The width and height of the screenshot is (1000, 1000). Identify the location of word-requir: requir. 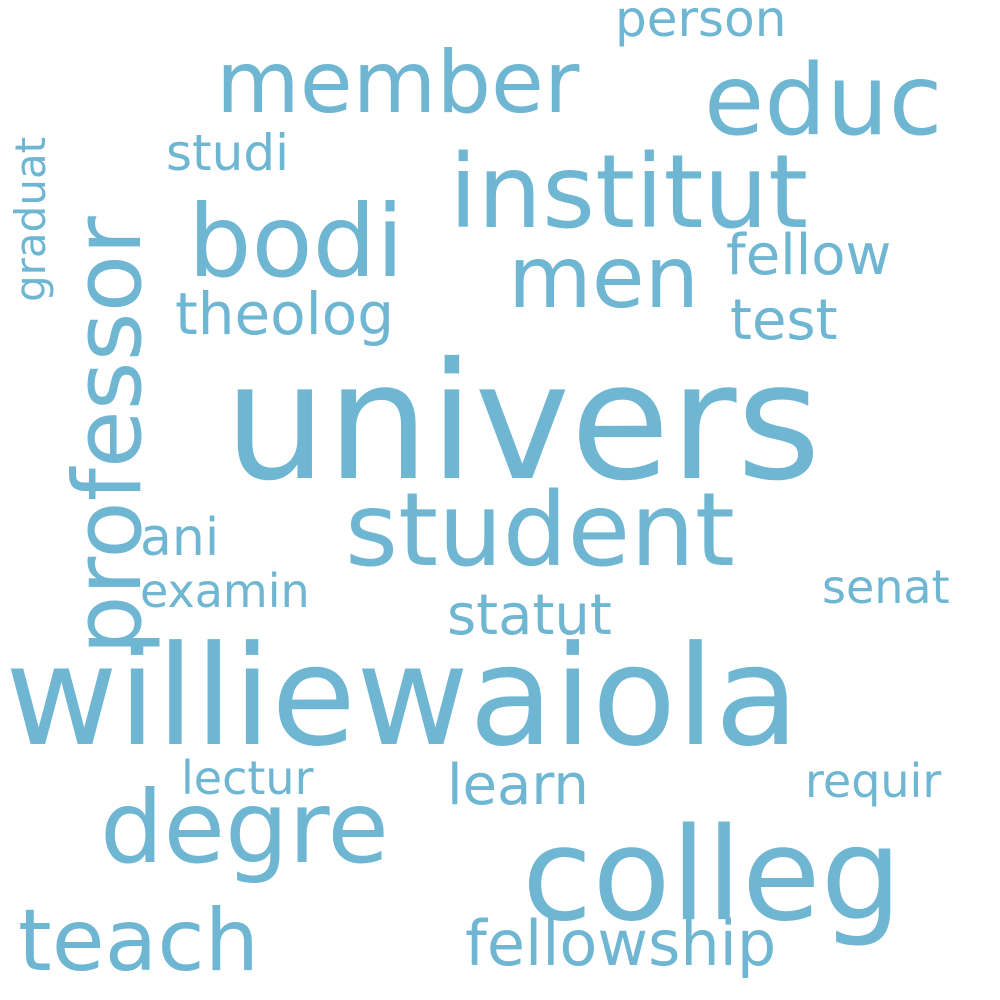
(873, 781).